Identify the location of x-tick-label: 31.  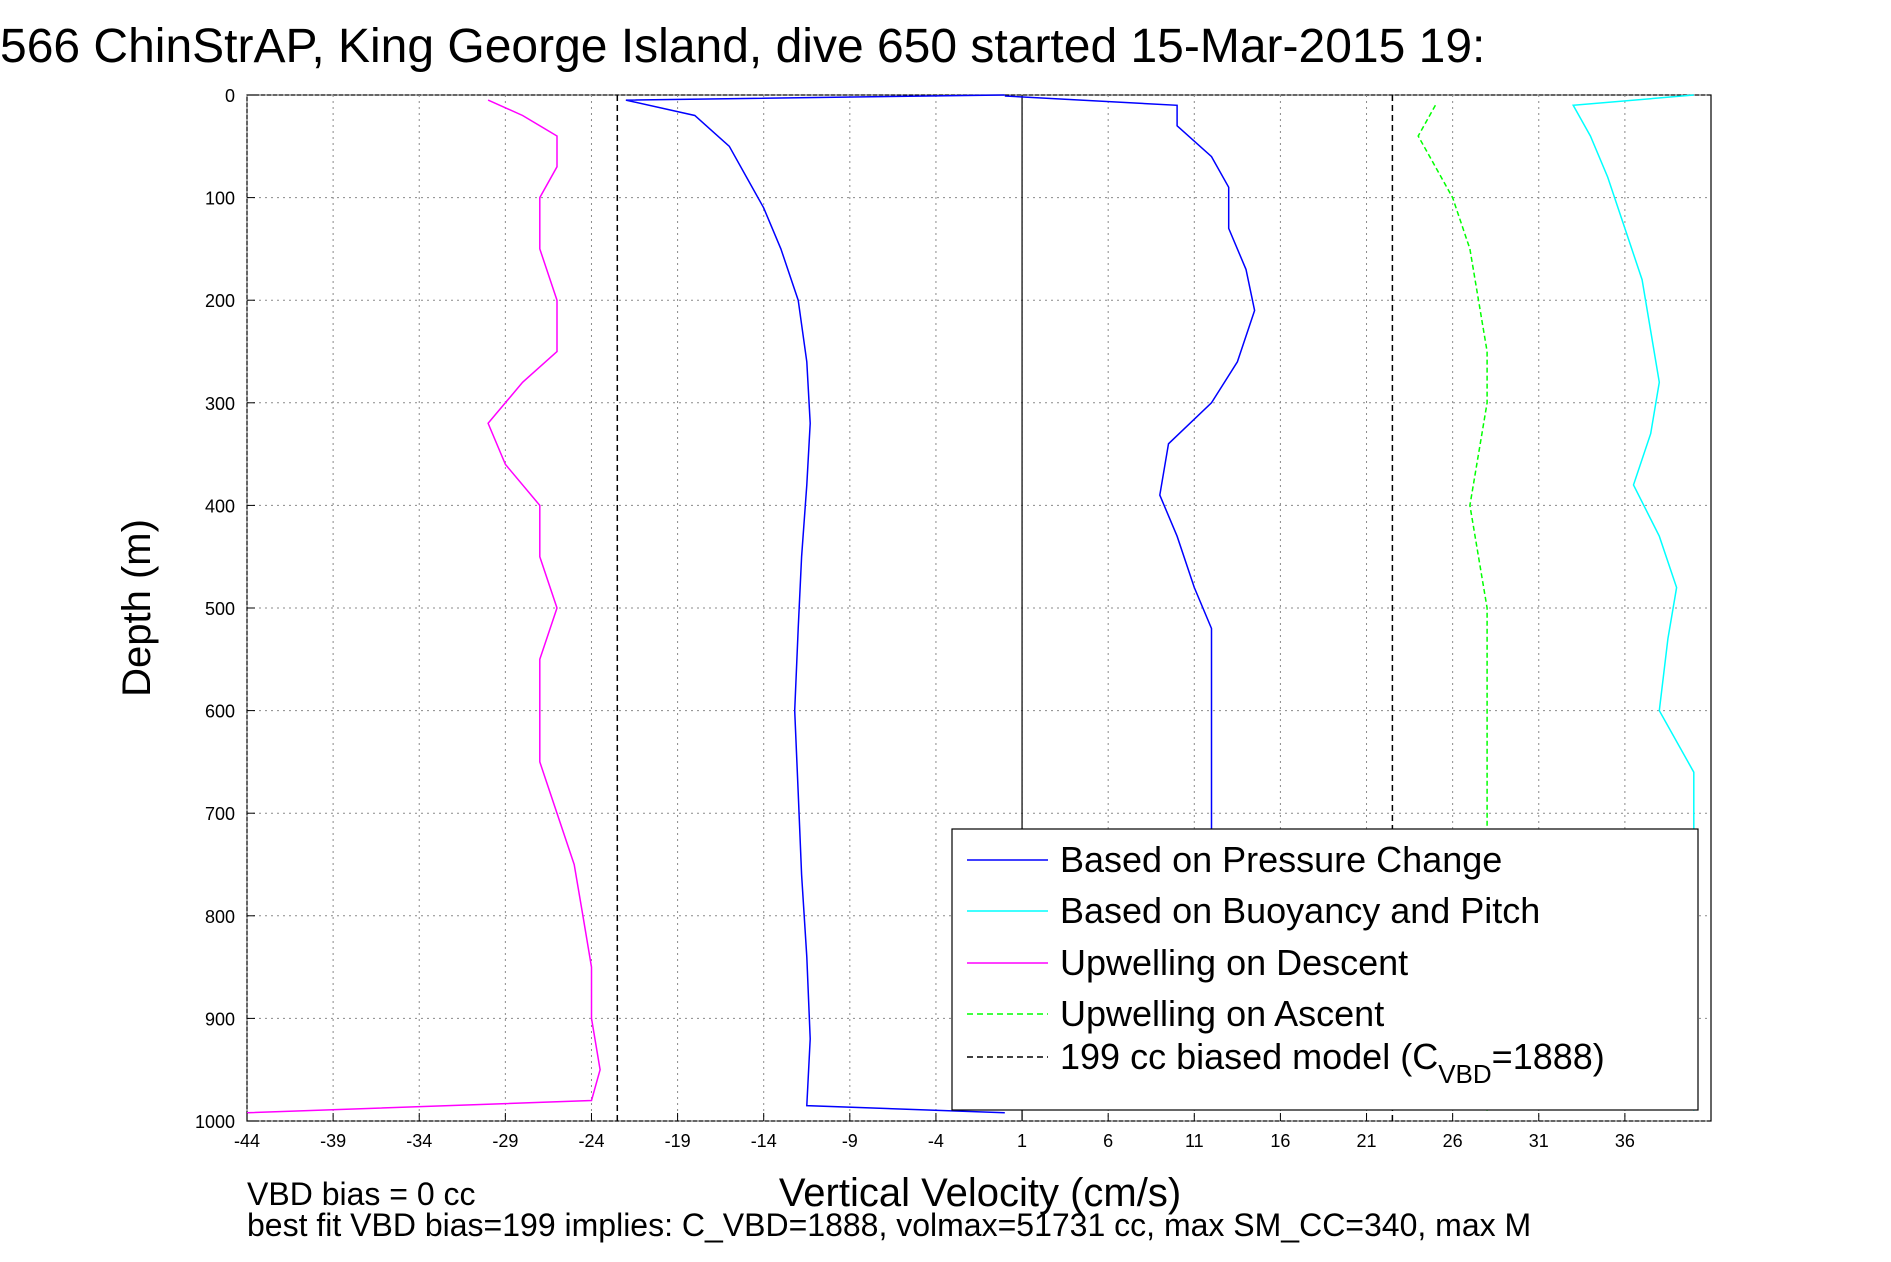
(1539, 1141).